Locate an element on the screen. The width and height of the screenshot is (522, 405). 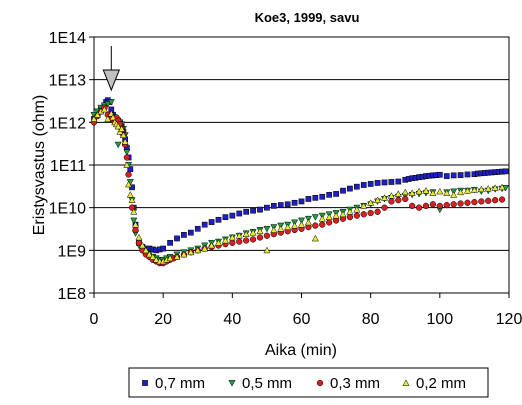
y-tick-label: 1E10 is located at coordinates (67, 209).